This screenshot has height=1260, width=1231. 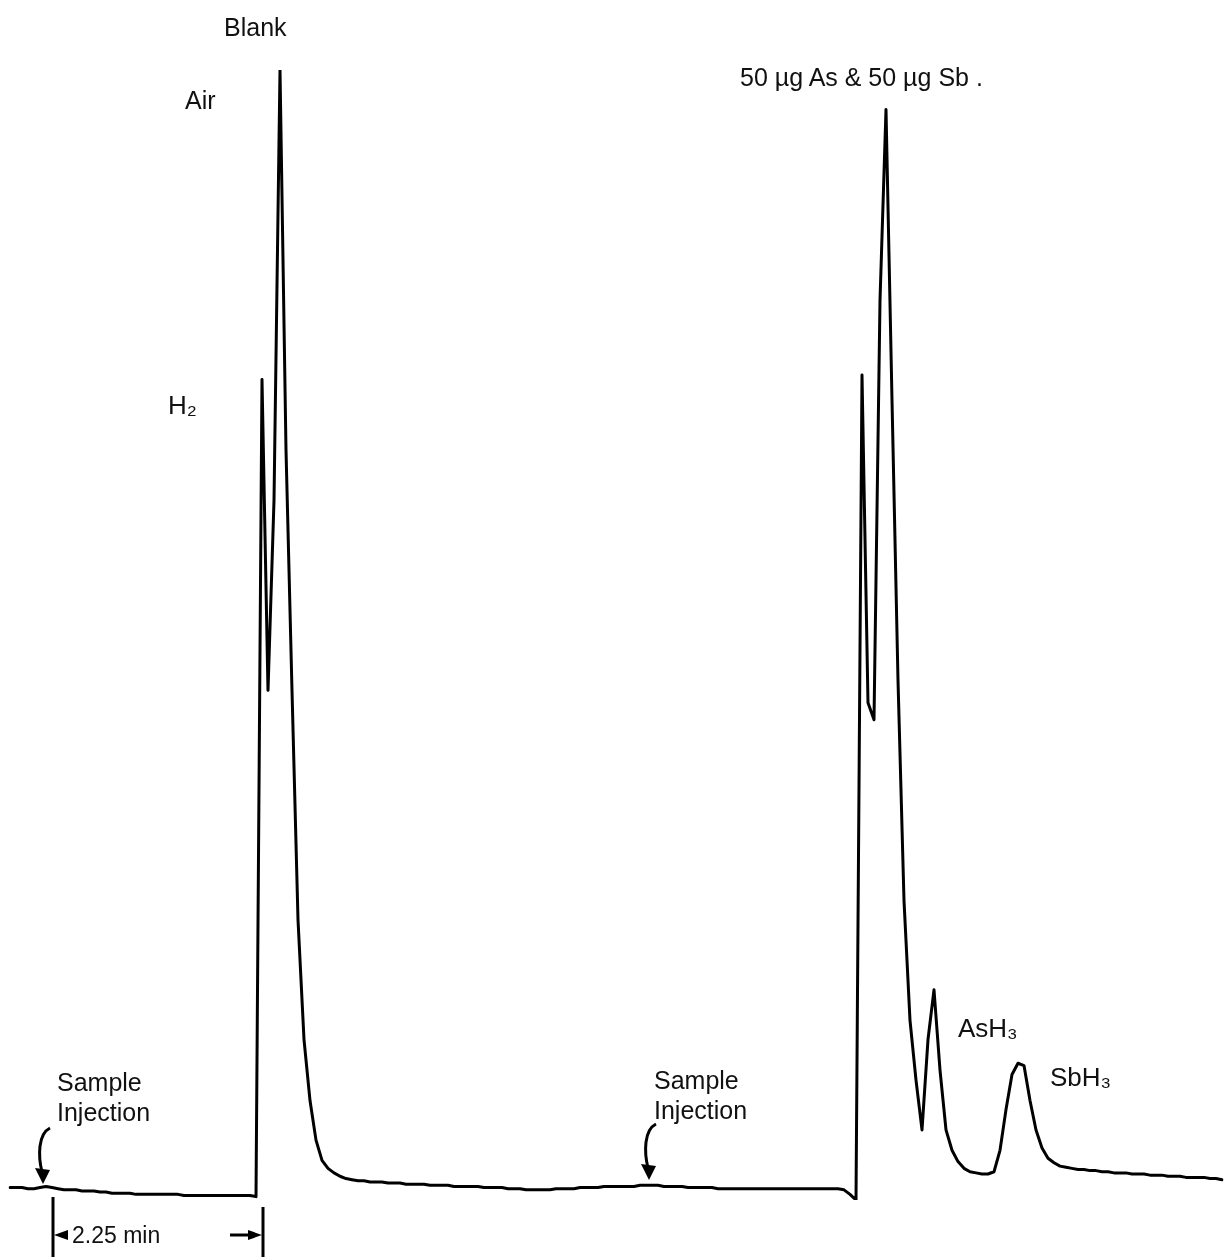 What do you see at coordinates (988, 1028) in the screenshot?
I see `annotation: AsH₃` at bounding box center [988, 1028].